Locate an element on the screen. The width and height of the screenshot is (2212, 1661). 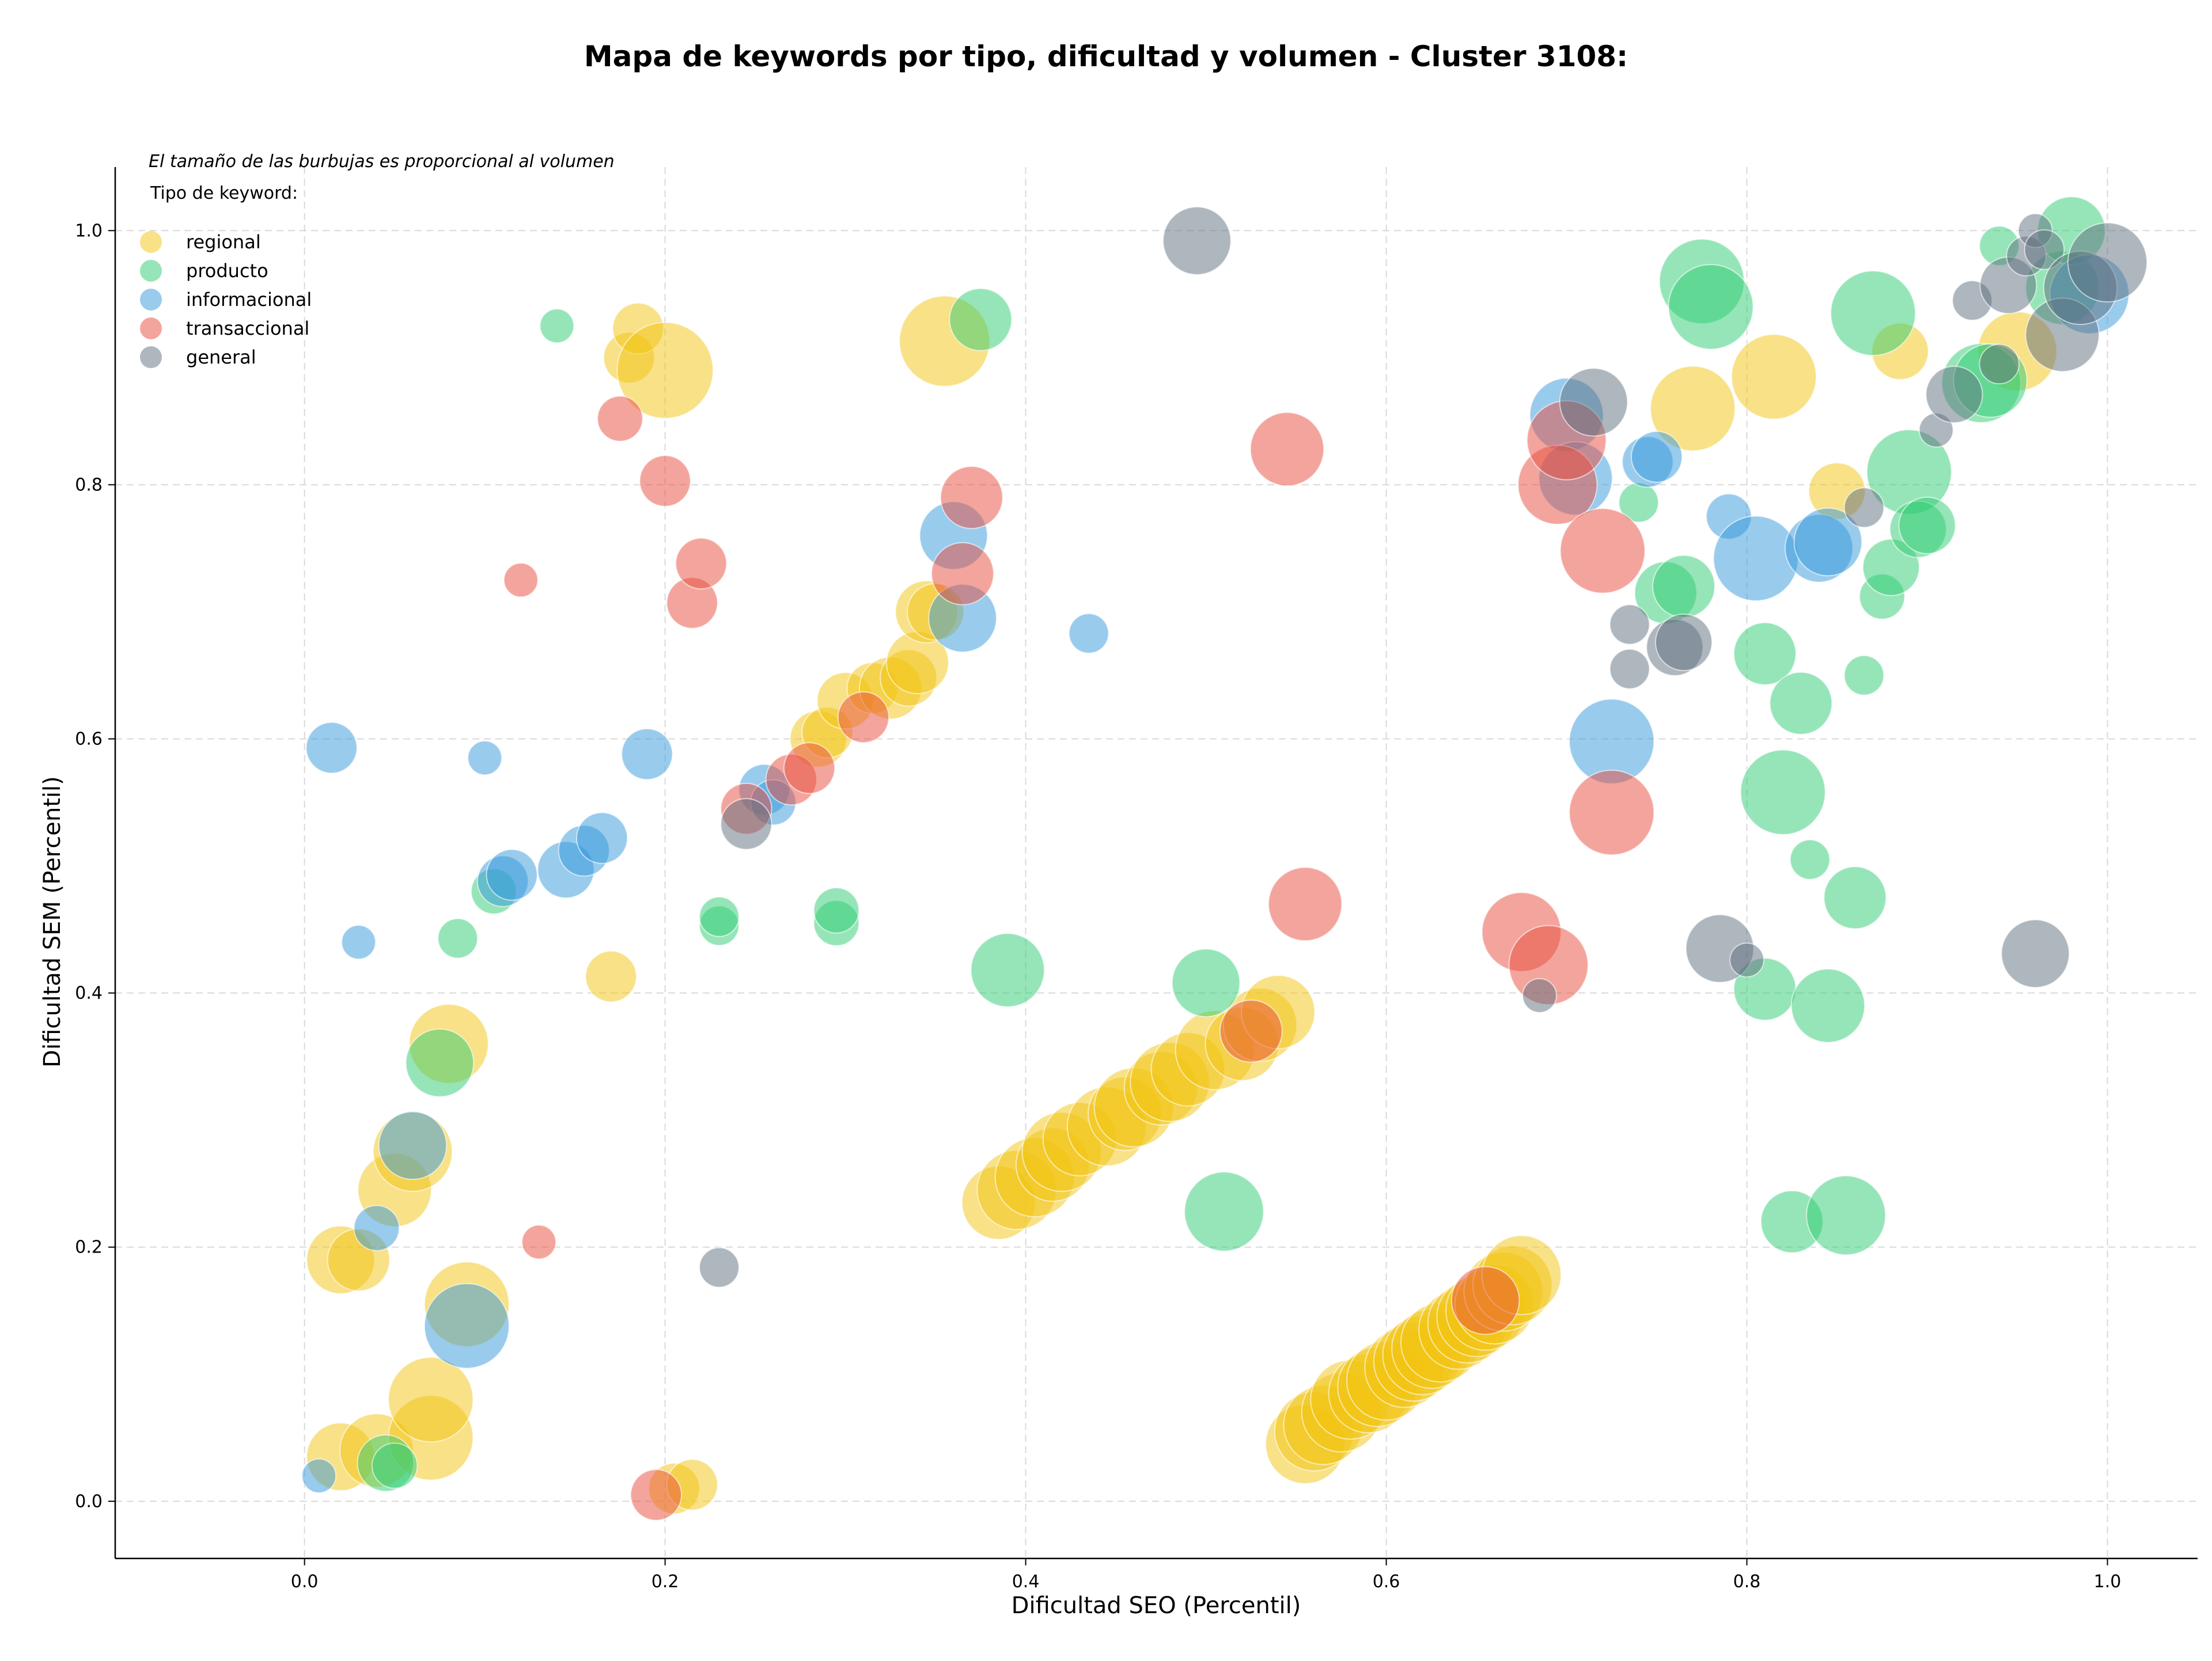
legend-marker-producto is located at coordinates (151, 271).